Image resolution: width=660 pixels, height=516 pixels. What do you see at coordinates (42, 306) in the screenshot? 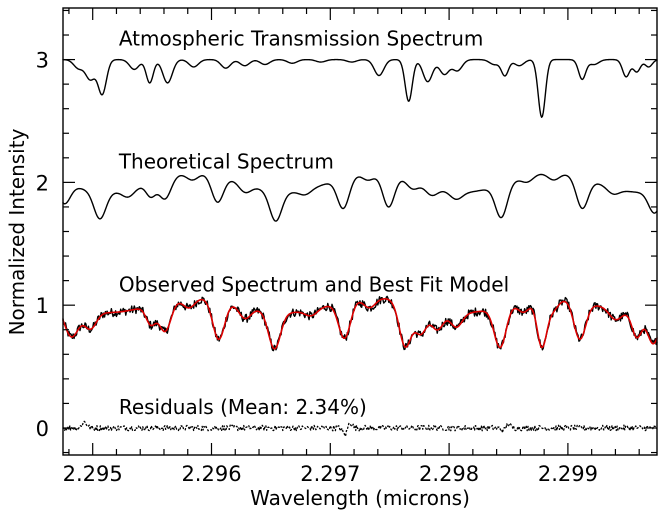
I see `y-tick-label: 1` at bounding box center [42, 306].